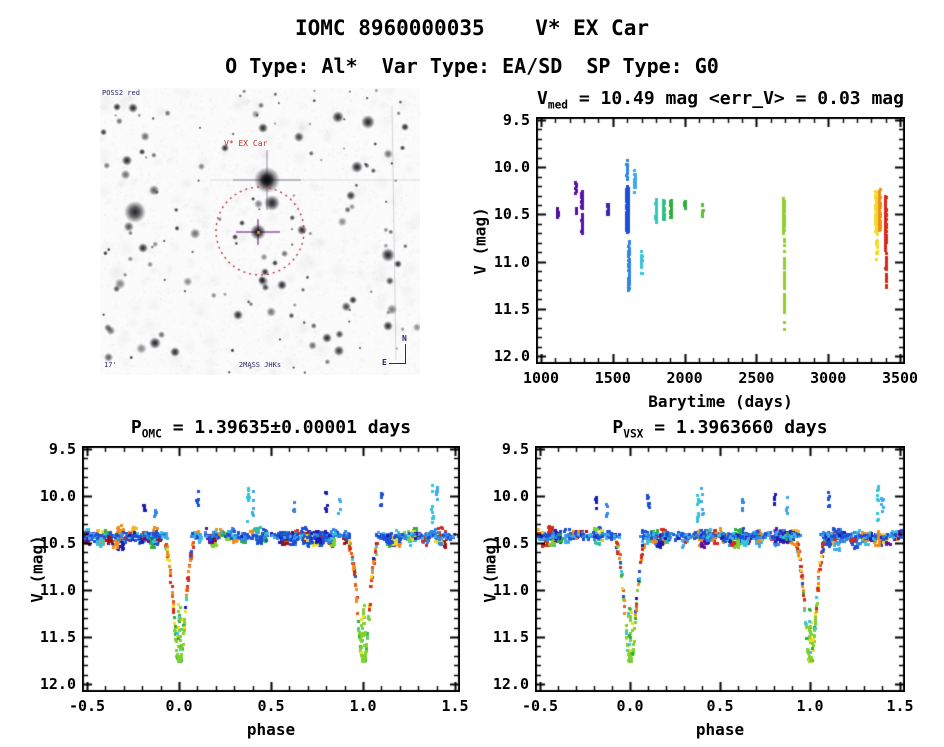 Image resolution: width=944 pixels, height=747 pixels. I want to click on finding-chart-panel: POSS2 red V* EX Car 2MASS JHKs 17' N E, so click(260, 231).